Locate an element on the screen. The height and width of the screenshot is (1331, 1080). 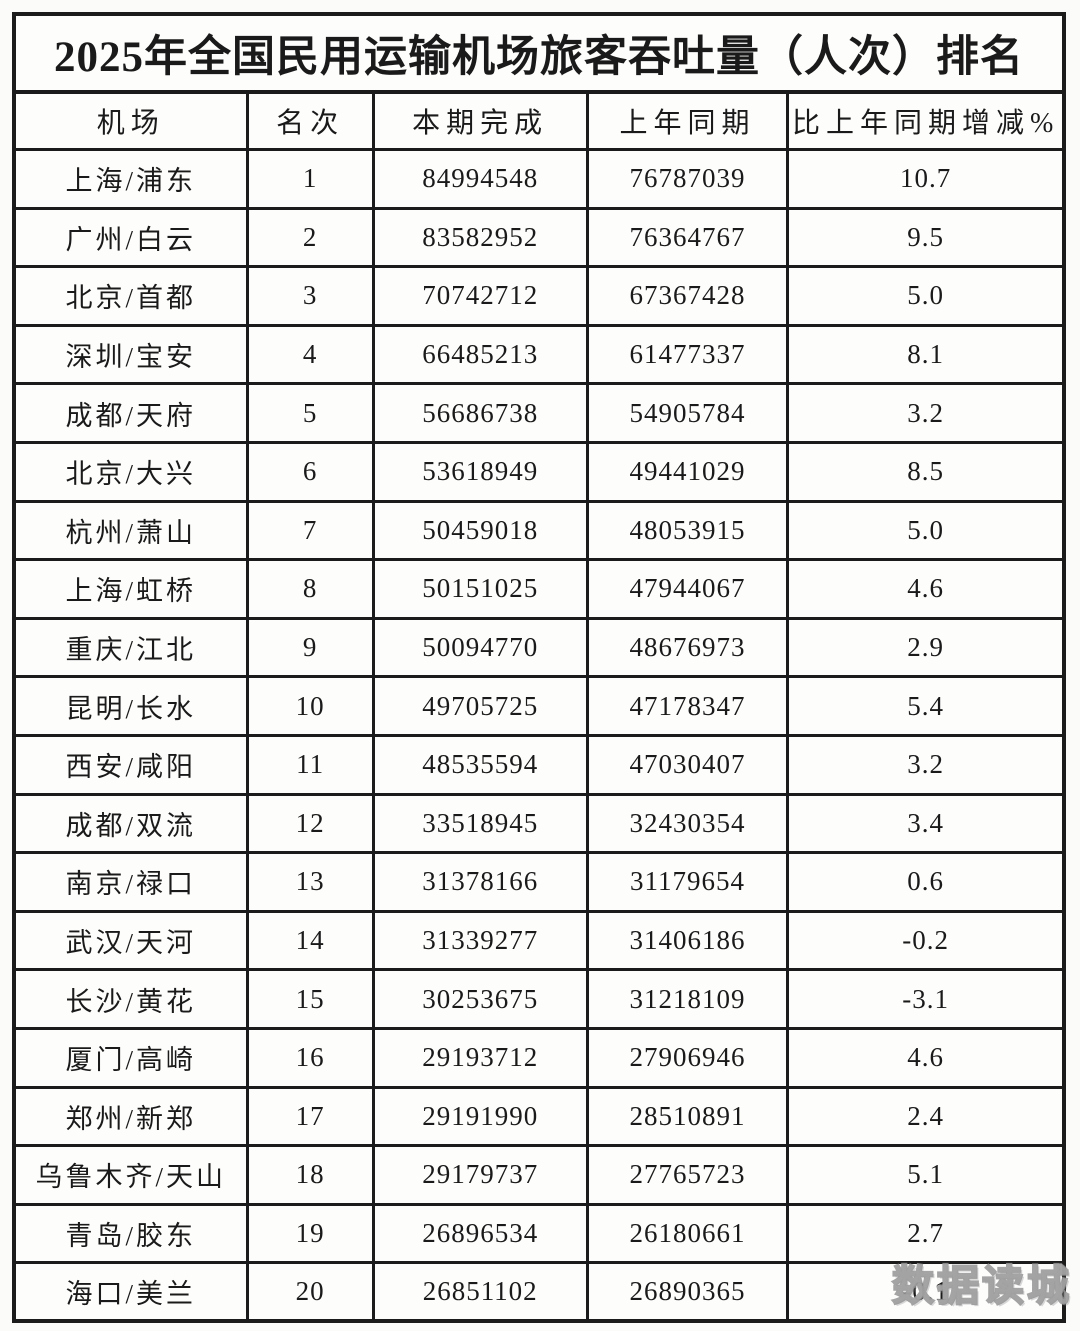
cell-change-pct: 9.5 is located at coordinates (926, 237).